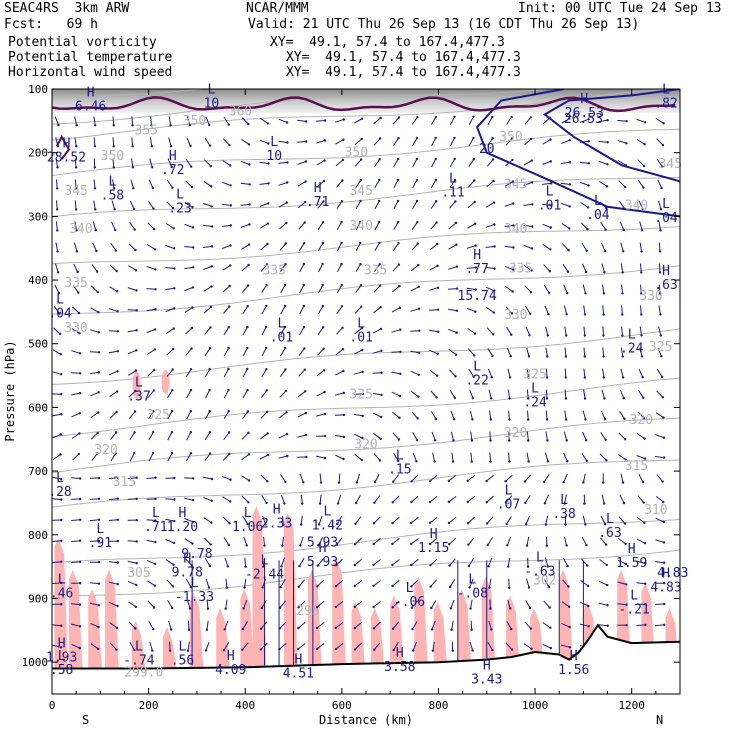 This screenshot has width=740, height=740. What do you see at coordinates (434, 534) in the screenshot?
I see `extremum-letter: H` at bounding box center [434, 534].